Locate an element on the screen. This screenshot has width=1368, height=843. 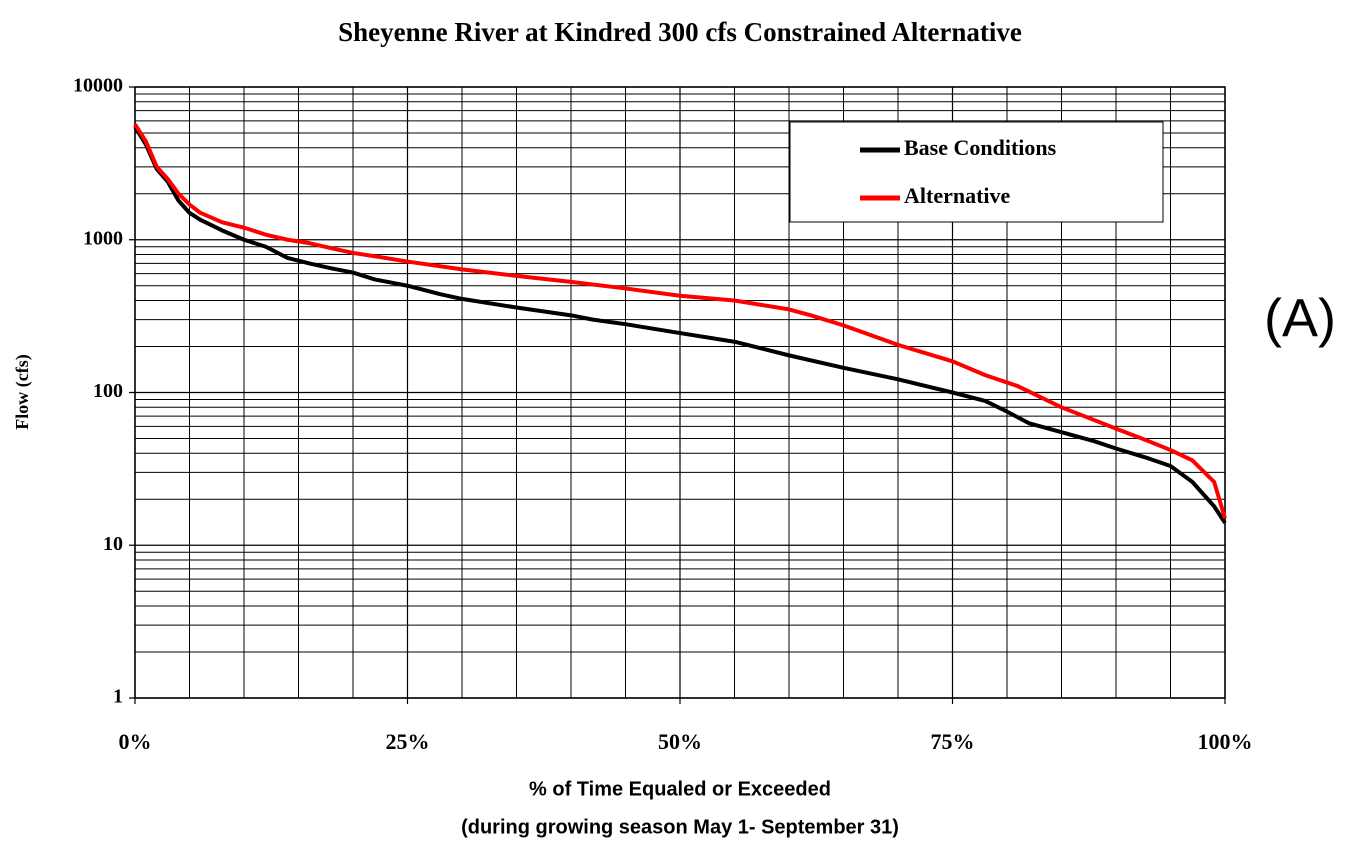
x-tick-label: 100% is located at coordinates (1225, 741).